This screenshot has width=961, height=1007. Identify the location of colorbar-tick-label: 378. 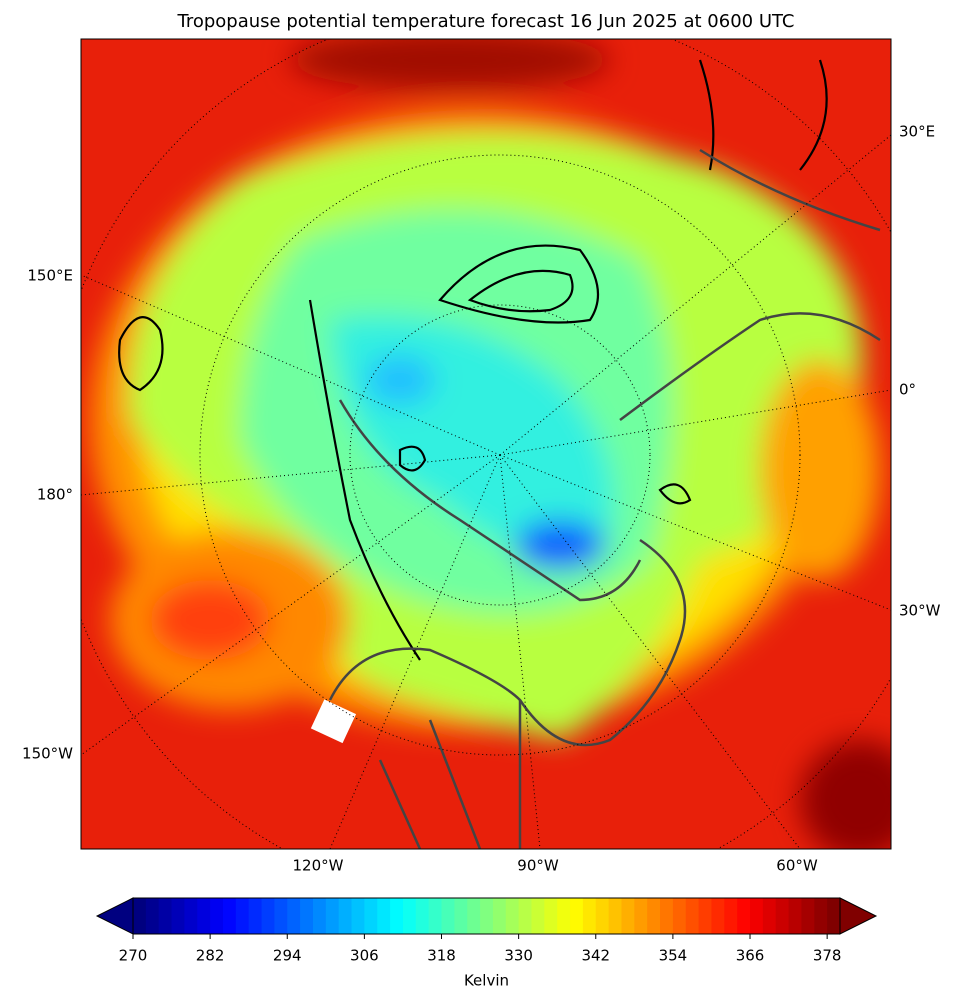
(827, 956).